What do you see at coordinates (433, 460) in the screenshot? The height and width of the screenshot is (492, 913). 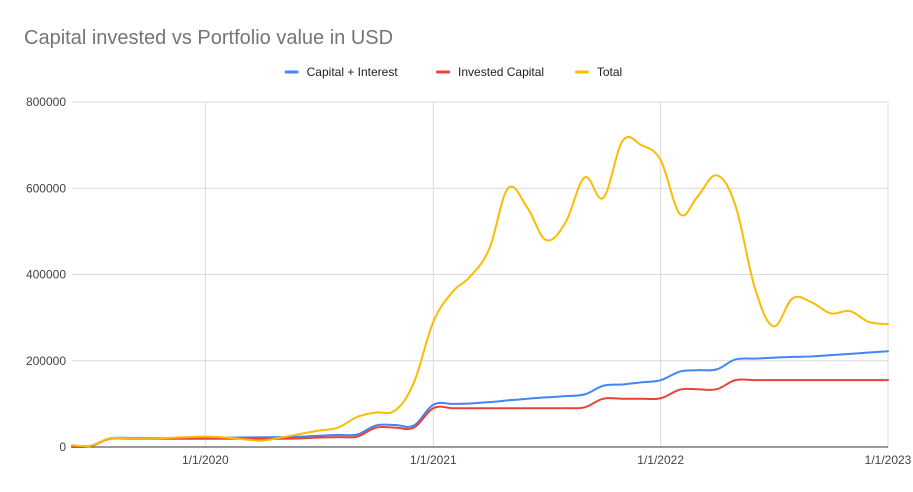 I see `x-tick-label: 1/1/2021` at bounding box center [433, 460].